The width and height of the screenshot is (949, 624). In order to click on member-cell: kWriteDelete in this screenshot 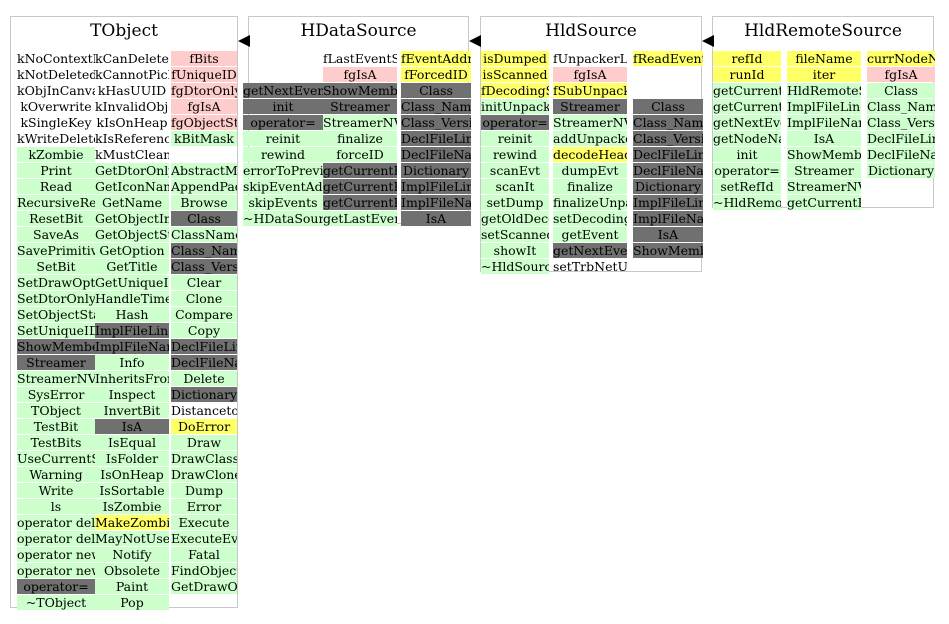, I will do `click(56, 138)`.